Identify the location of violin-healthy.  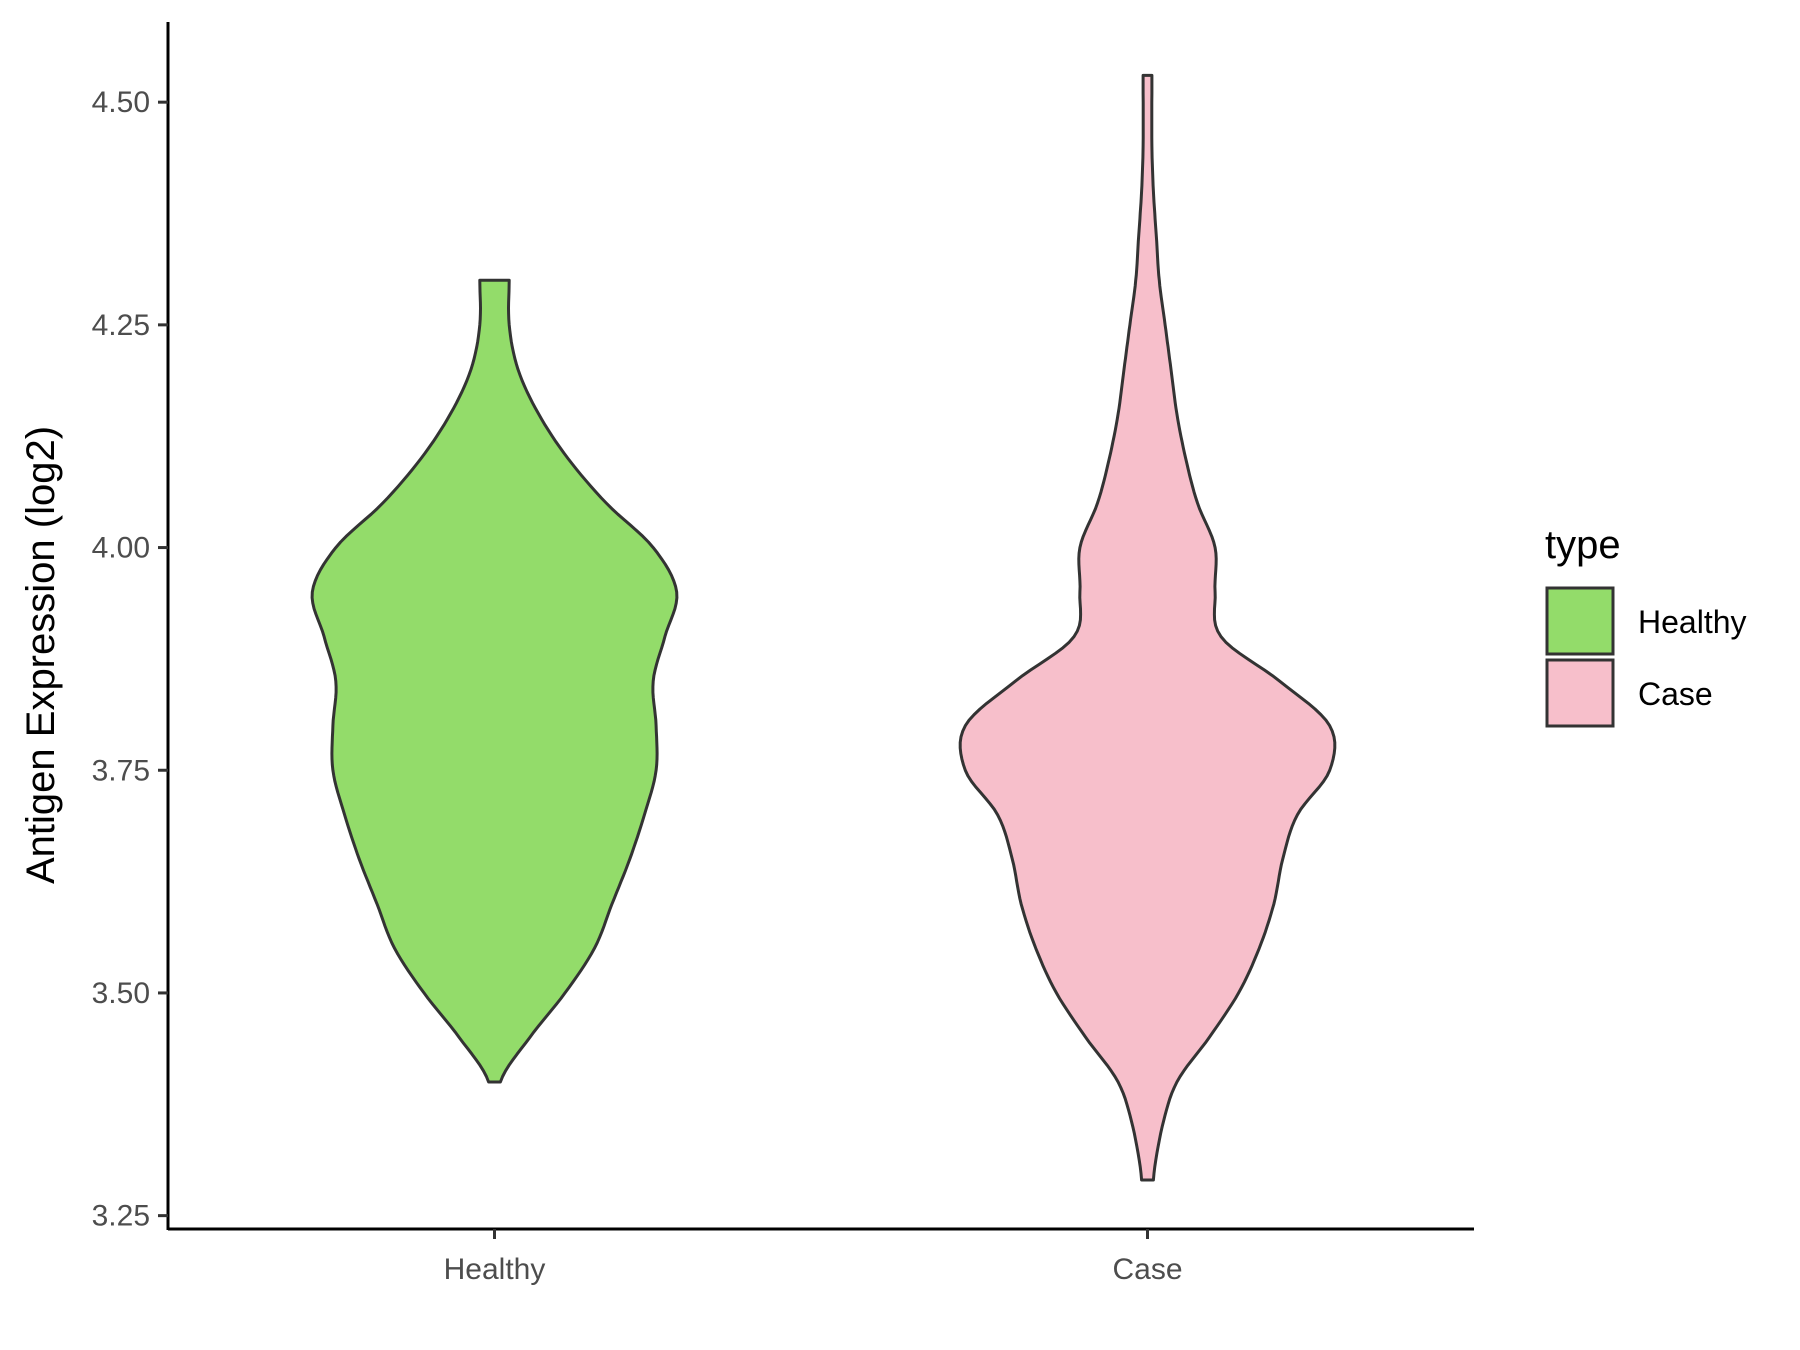
(494, 681).